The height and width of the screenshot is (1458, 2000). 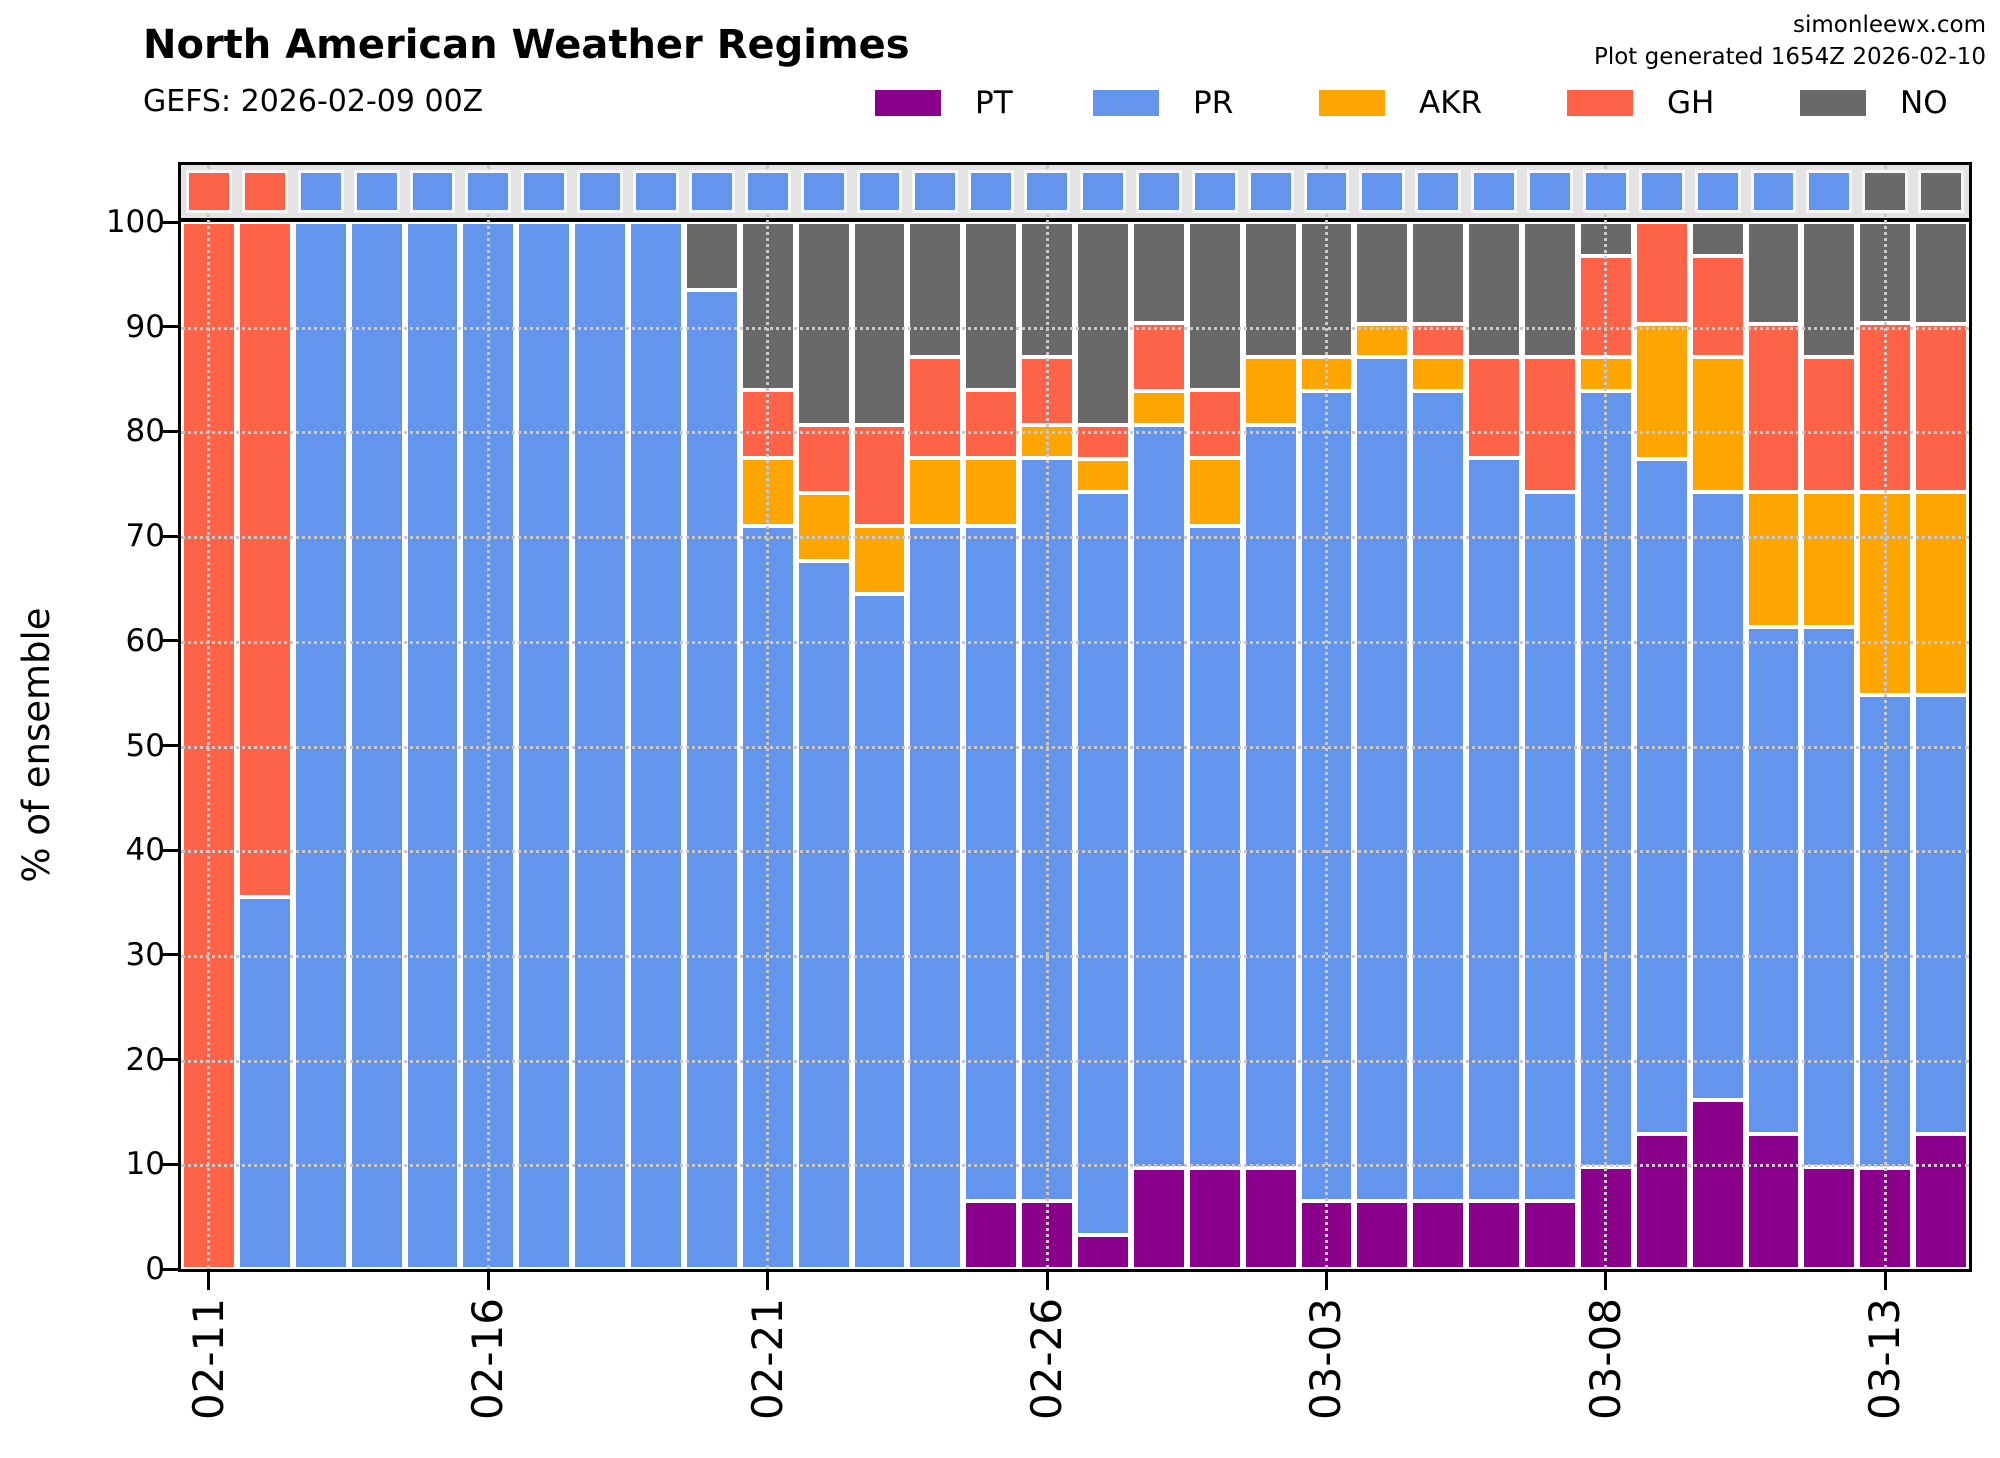 What do you see at coordinates (1691, 103) in the screenshot?
I see `legend-label-gh: GH` at bounding box center [1691, 103].